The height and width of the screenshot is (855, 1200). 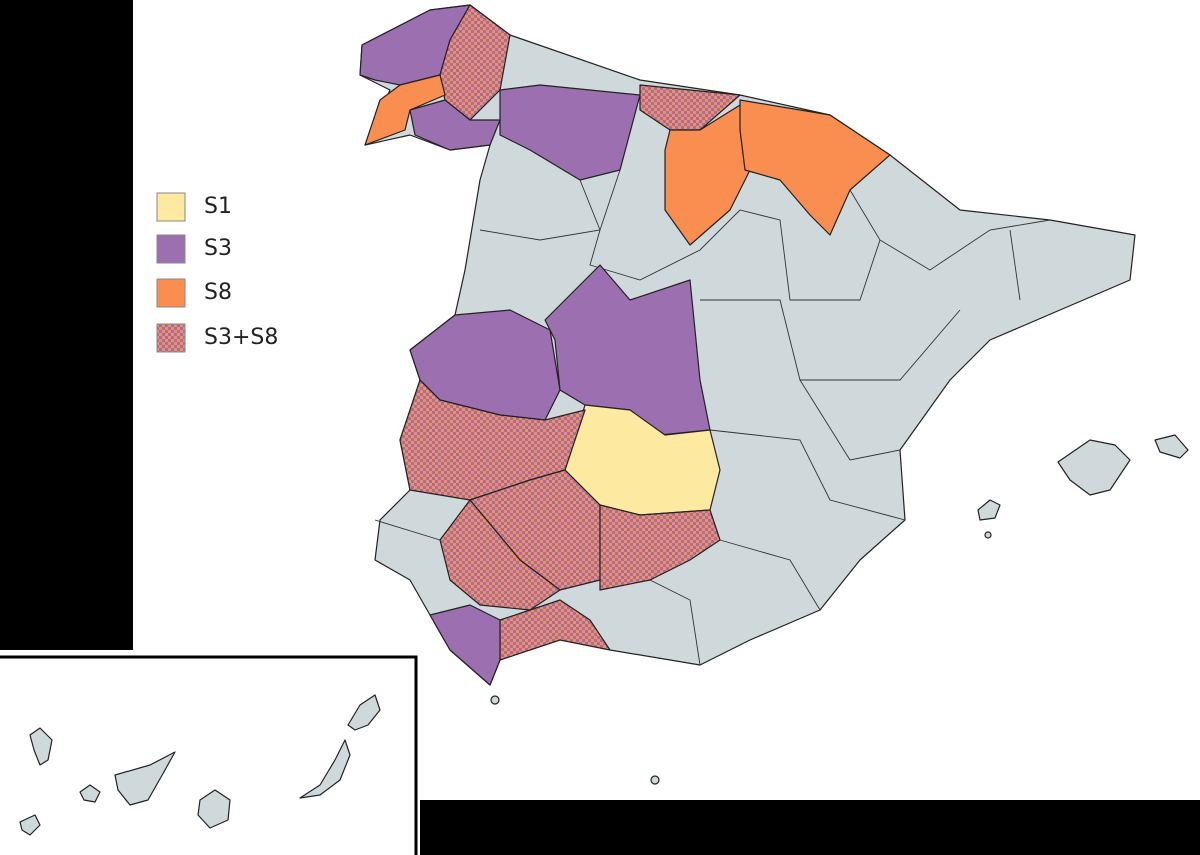 I want to click on legend-label: S8, so click(x=218, y=292).